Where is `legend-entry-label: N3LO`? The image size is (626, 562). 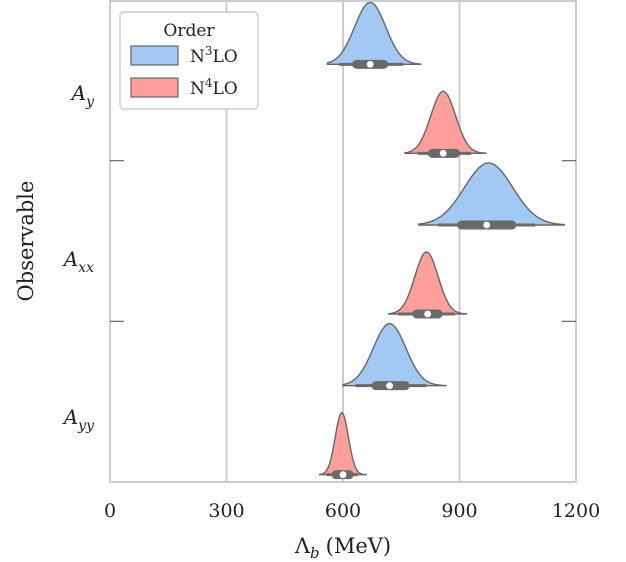 legend-entry-label: N3LO is located at coordinates (214, 55).